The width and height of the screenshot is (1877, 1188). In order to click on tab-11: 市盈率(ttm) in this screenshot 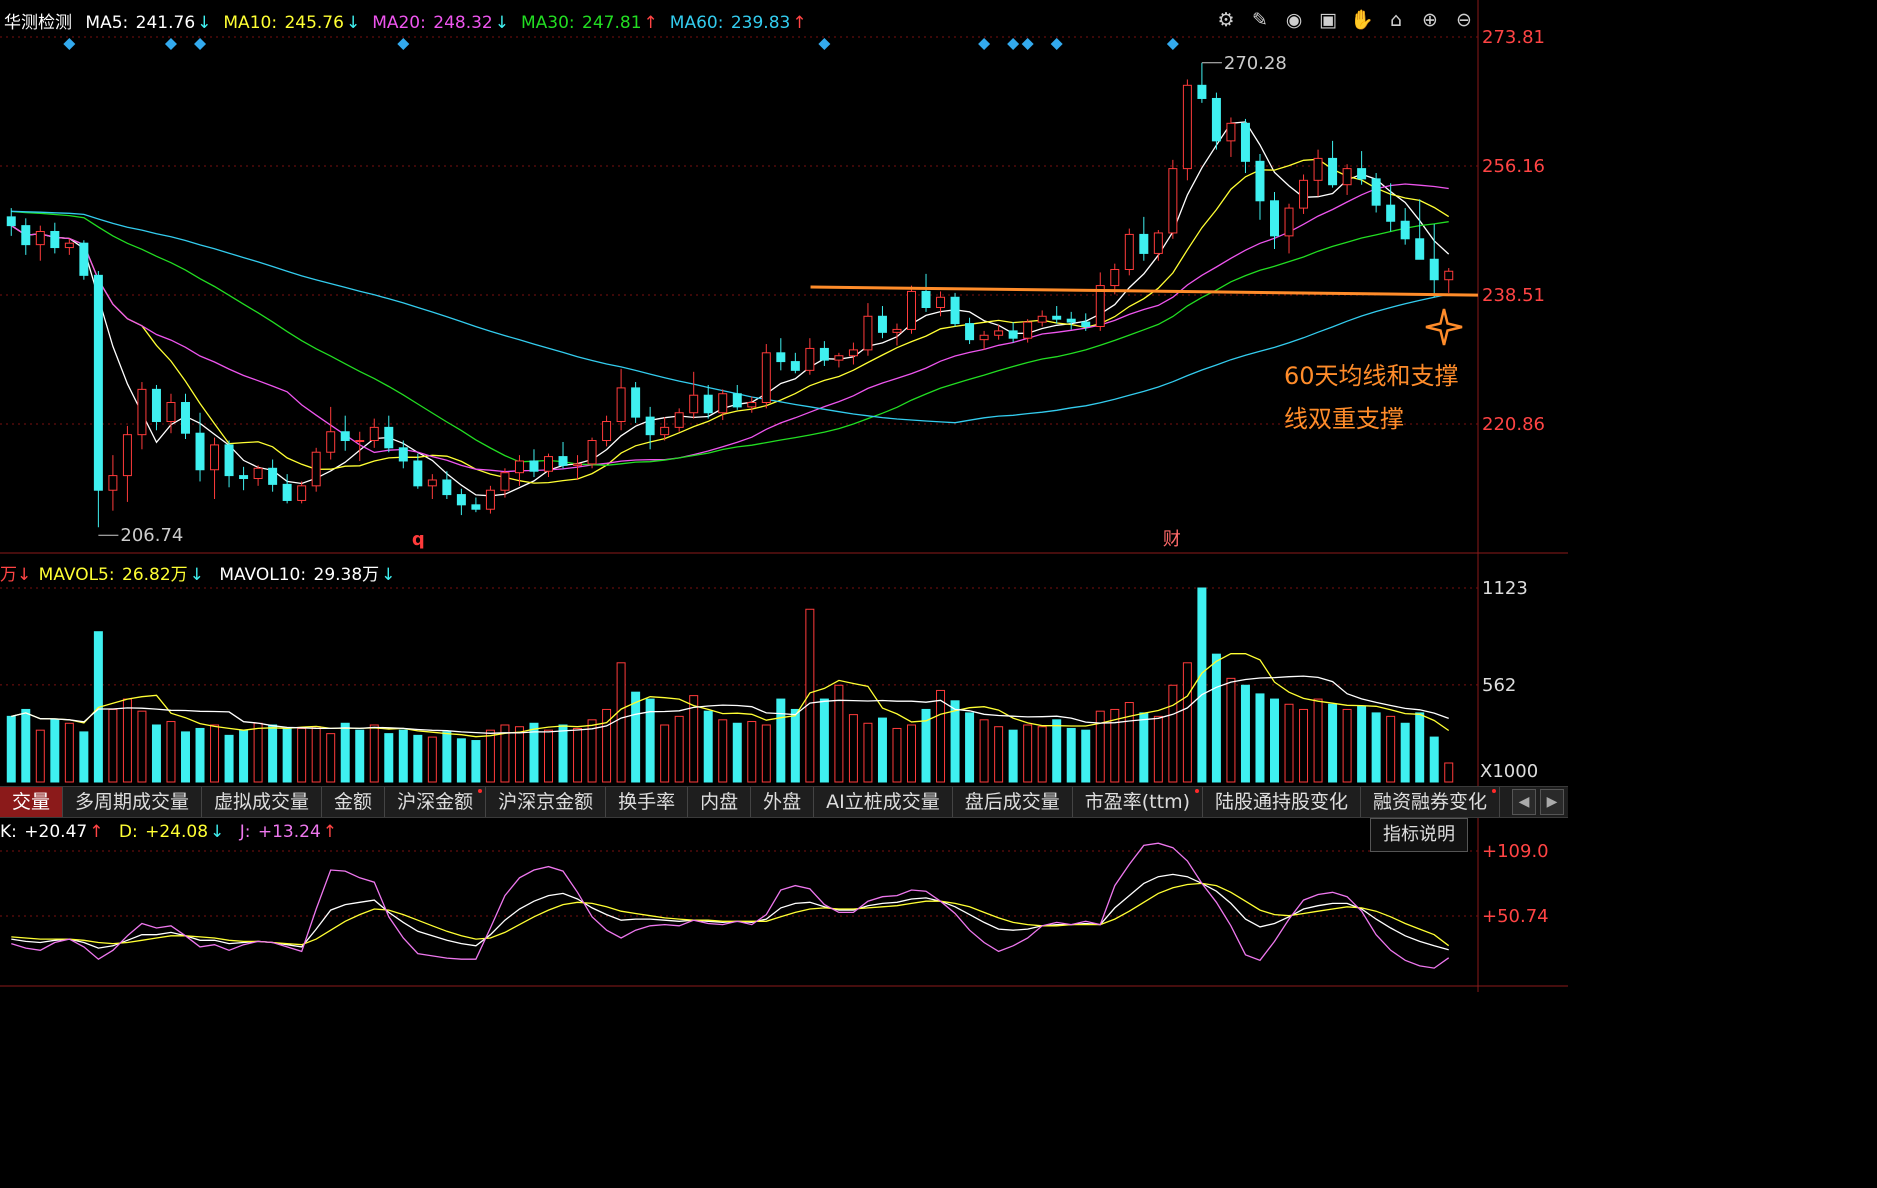, I will do `click(1138, 802)`.